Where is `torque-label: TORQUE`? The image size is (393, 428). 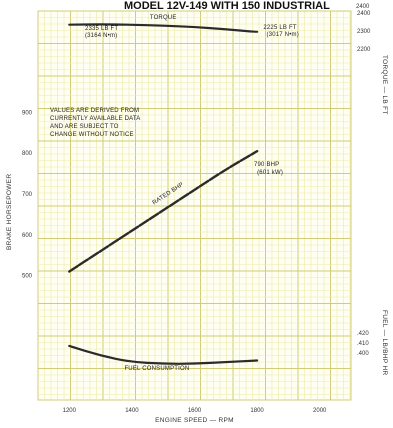 torque-label: TORQUE is located at coordinates (163, 18).